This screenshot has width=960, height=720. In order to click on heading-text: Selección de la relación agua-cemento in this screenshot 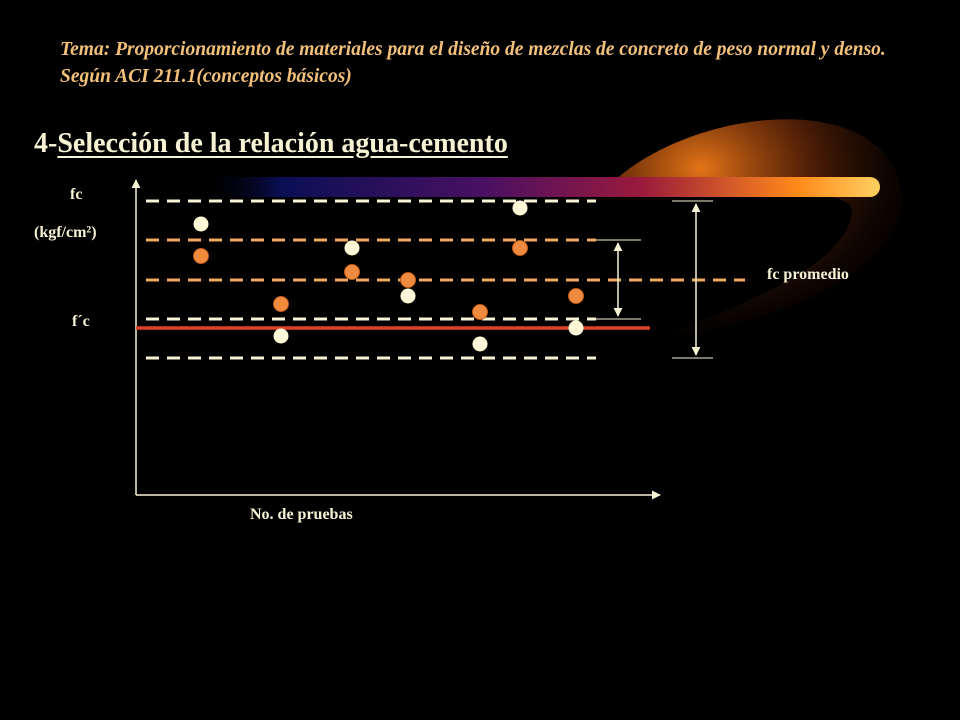, I will do `click(282, 143)`.